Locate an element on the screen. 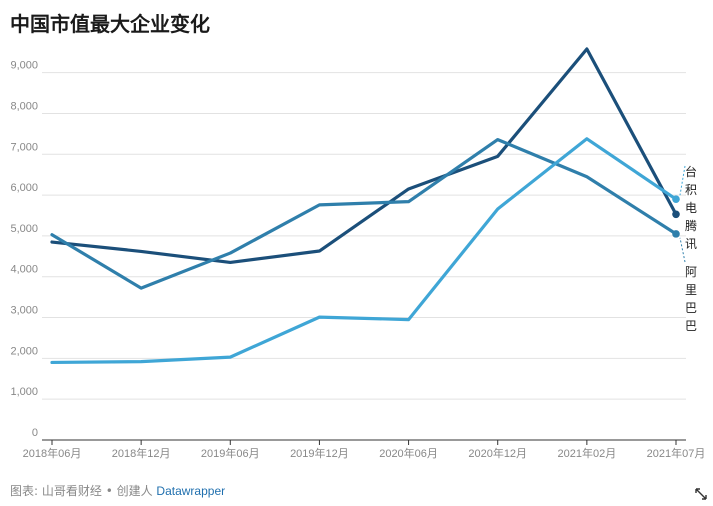 The image size is (713, 506). annotation-char: 讯 is located at coordinates (691, 244).